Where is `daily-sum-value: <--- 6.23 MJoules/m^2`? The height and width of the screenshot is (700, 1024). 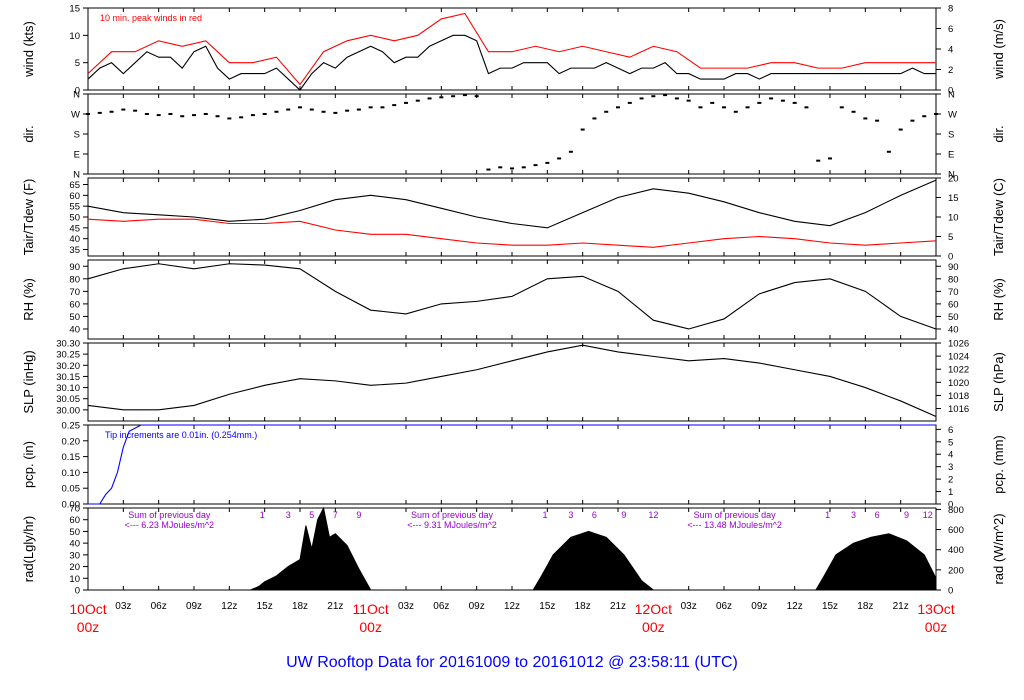 daily-sum-value: <--- 6.23 MJoules/m^2 is located at coordinates (170, 525).